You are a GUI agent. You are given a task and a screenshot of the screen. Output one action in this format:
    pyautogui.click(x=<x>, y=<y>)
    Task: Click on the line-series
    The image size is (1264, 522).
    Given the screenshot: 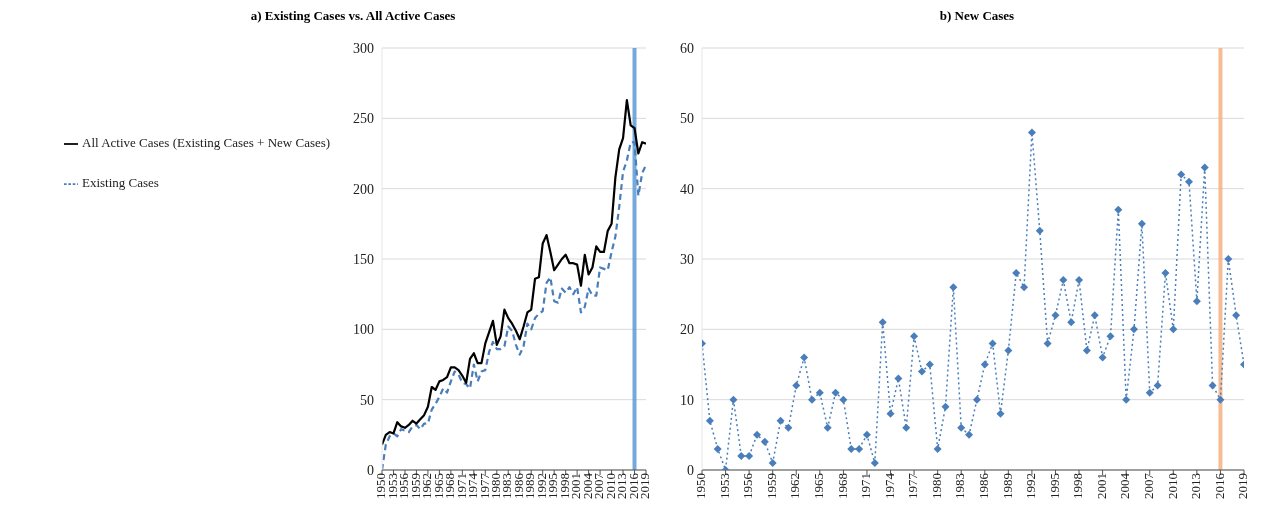 What is the action you would take?
    pyautogui.click(x=514, y=272)
    